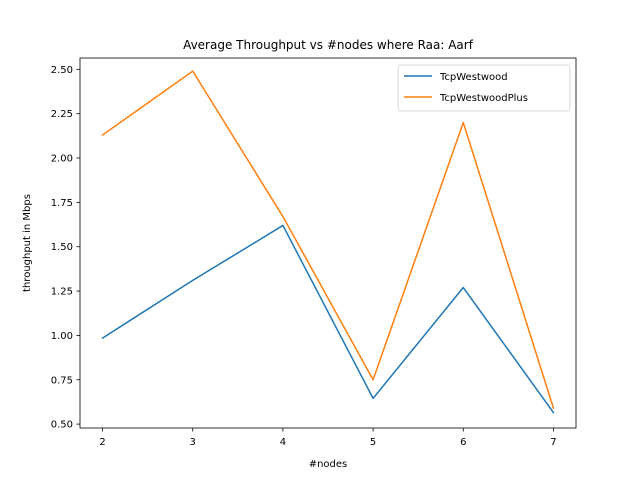 This screenshot has width=640, height=480. What do you see at coordinates (62, 336) in the screenshot?
I see `y-tick-label: 1.00` at bounding box center [62, 336].